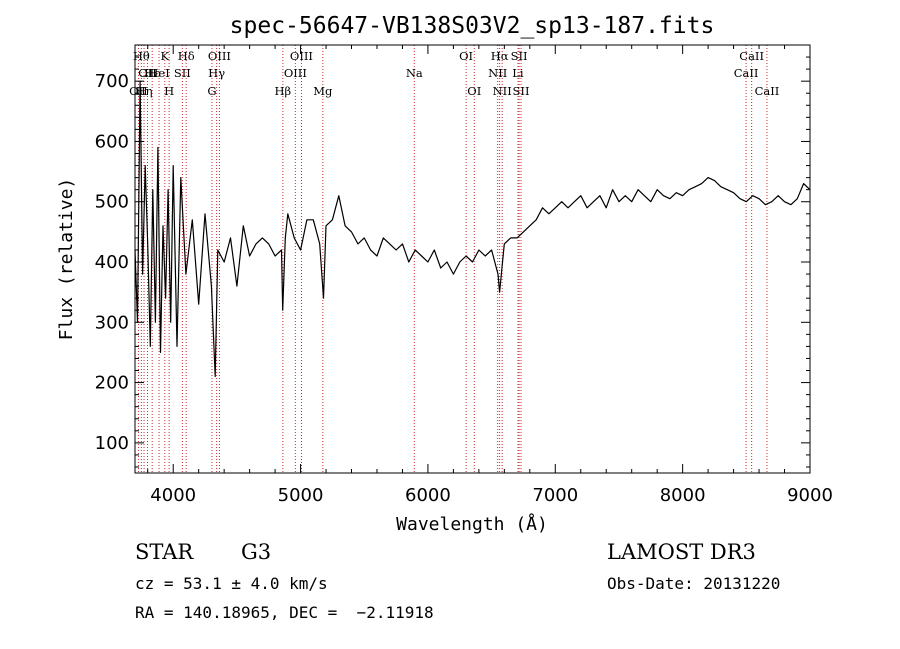  Describe the element at coordinates (472, 26) in the screenshot. I see `chart-title: spec-56647-VB138S03V2_sp13-187.fits` at that location.